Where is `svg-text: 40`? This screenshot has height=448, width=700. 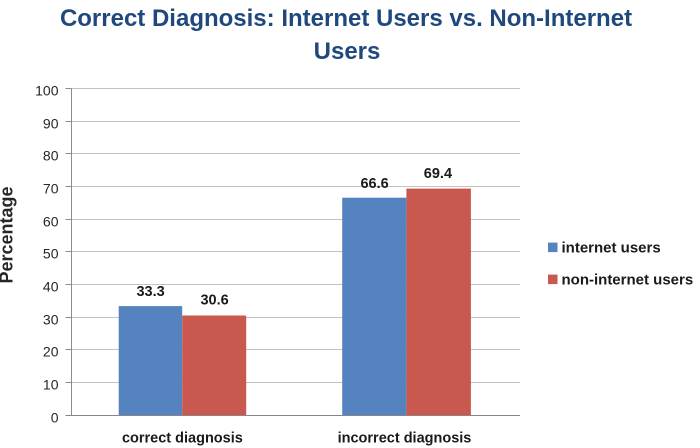 svg-text: 40 is located at coordinates (51, 287).